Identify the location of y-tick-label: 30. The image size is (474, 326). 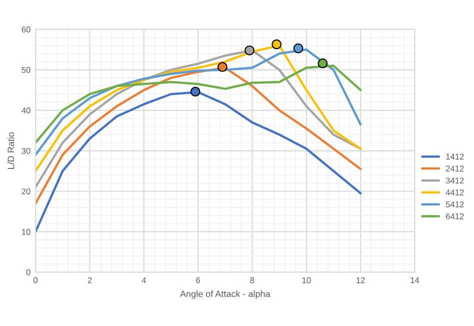
(26, 151).